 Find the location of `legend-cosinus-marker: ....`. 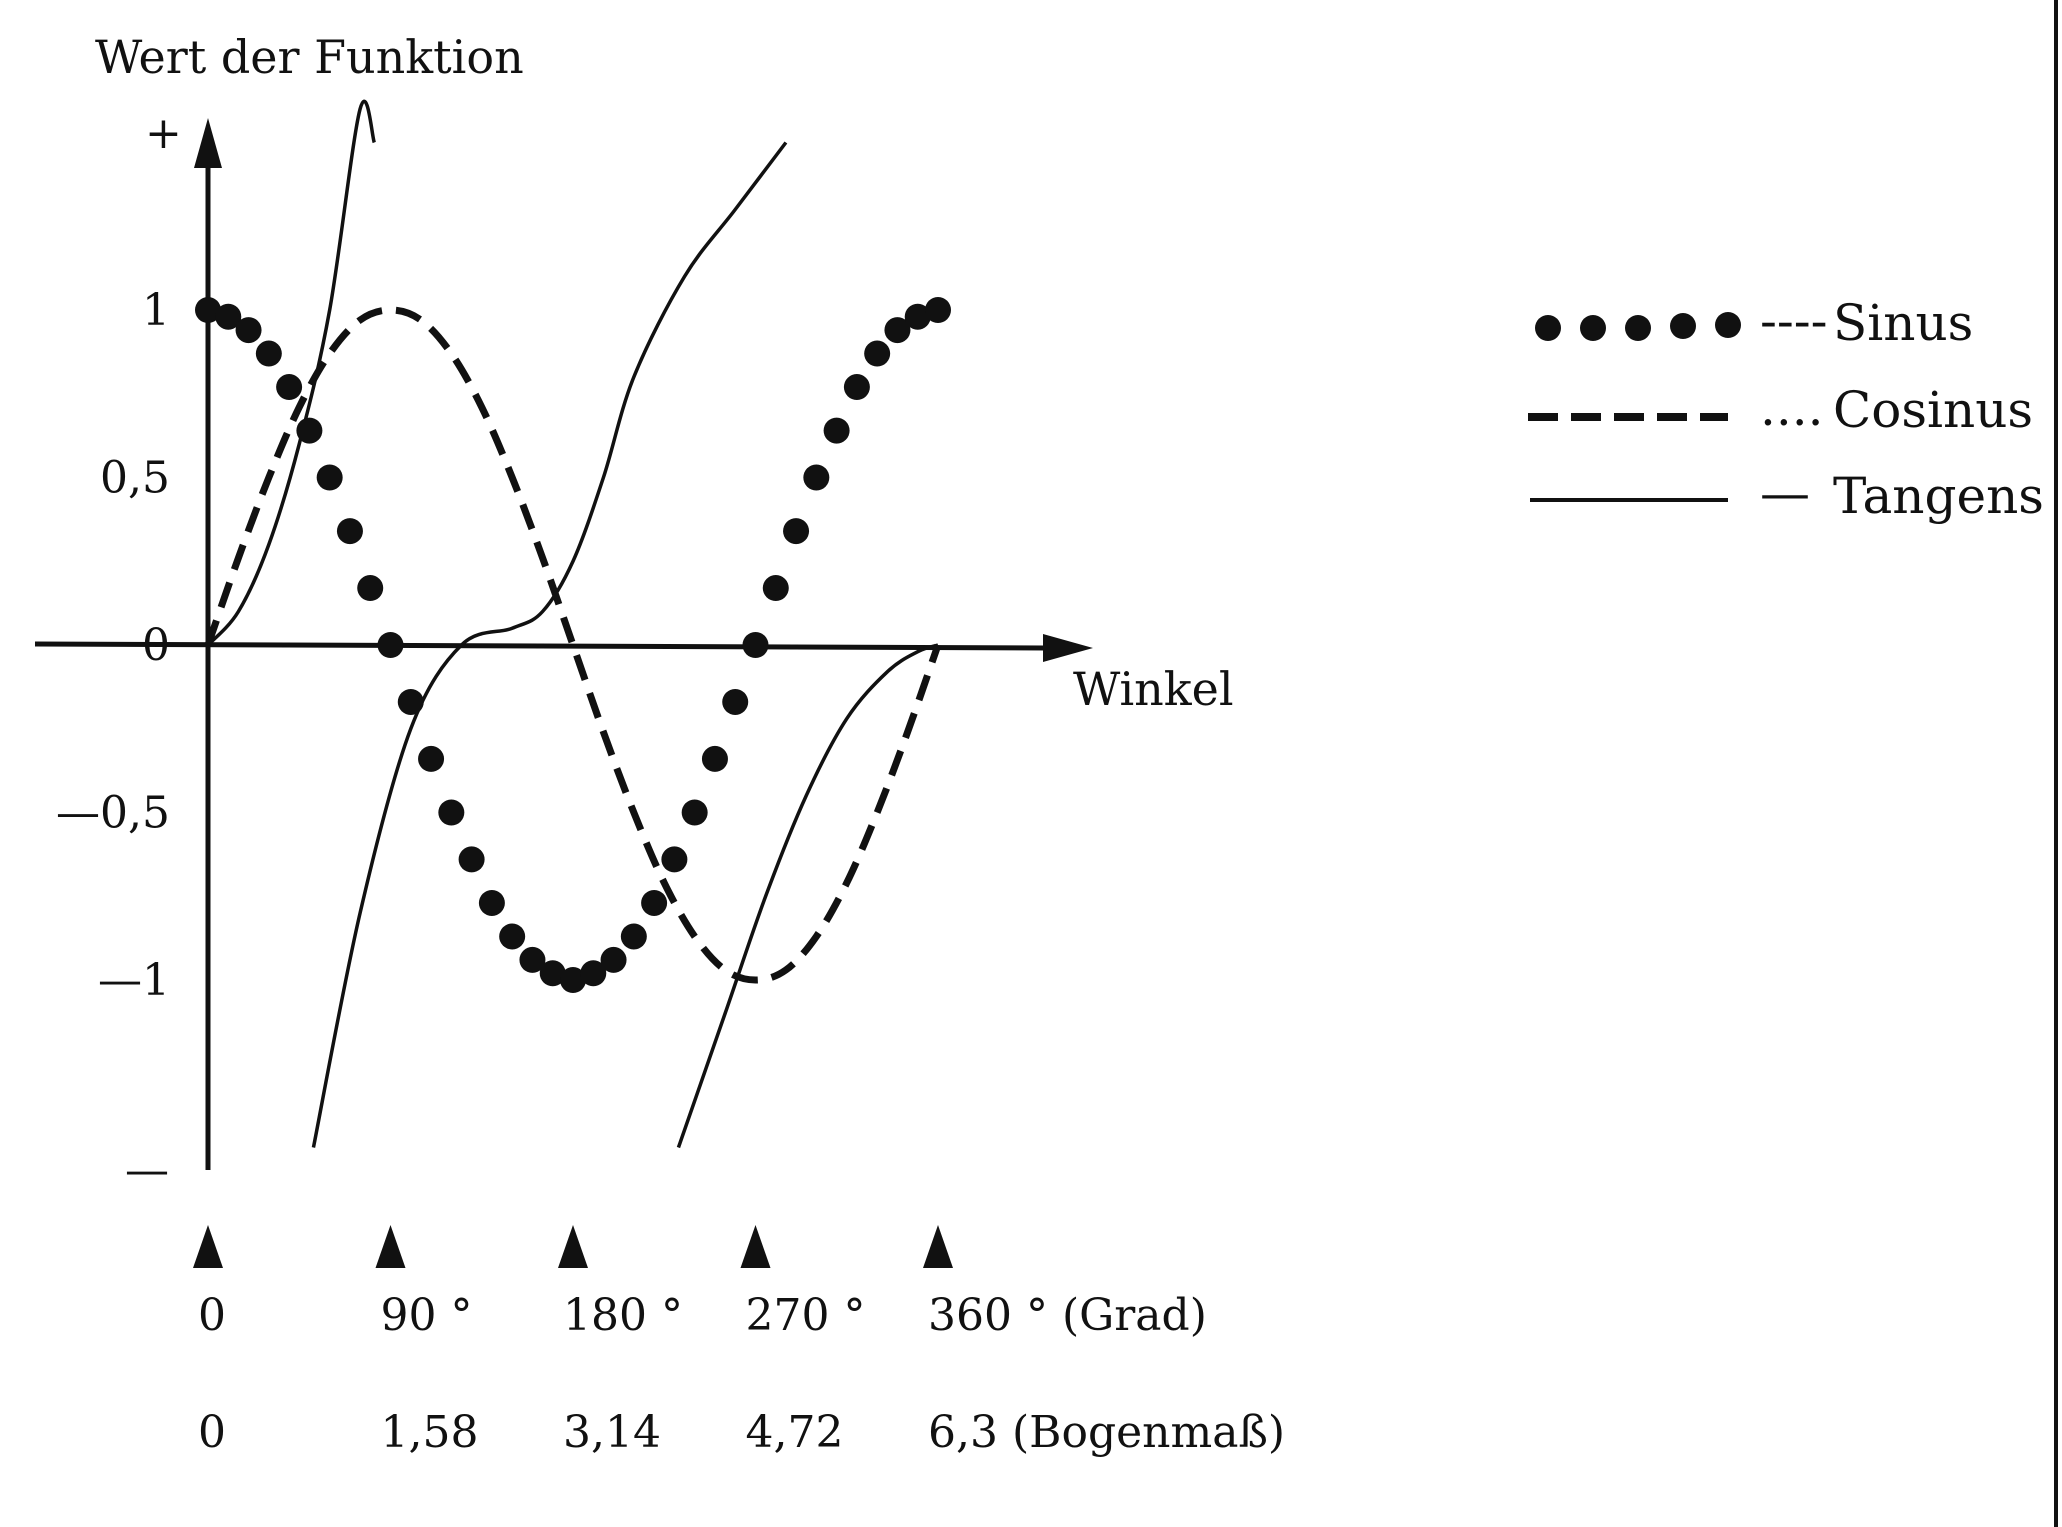

legend-cosinus-marker: .... is located at coordinates (1792, 408).